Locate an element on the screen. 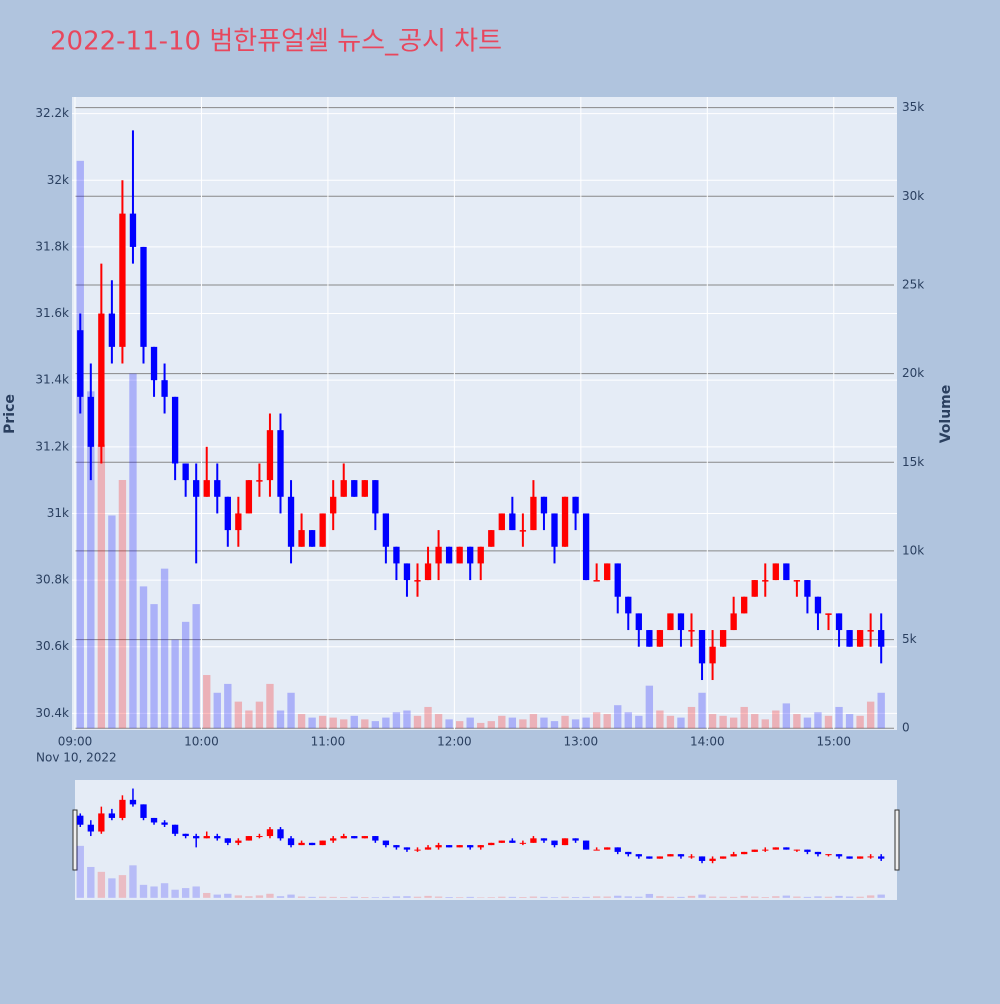 The image size is (1000, 1004). chart-title: 2022-11-10 범한퓨얼셀 뉴스_공시 차트 is located at coordinates (276, 42).